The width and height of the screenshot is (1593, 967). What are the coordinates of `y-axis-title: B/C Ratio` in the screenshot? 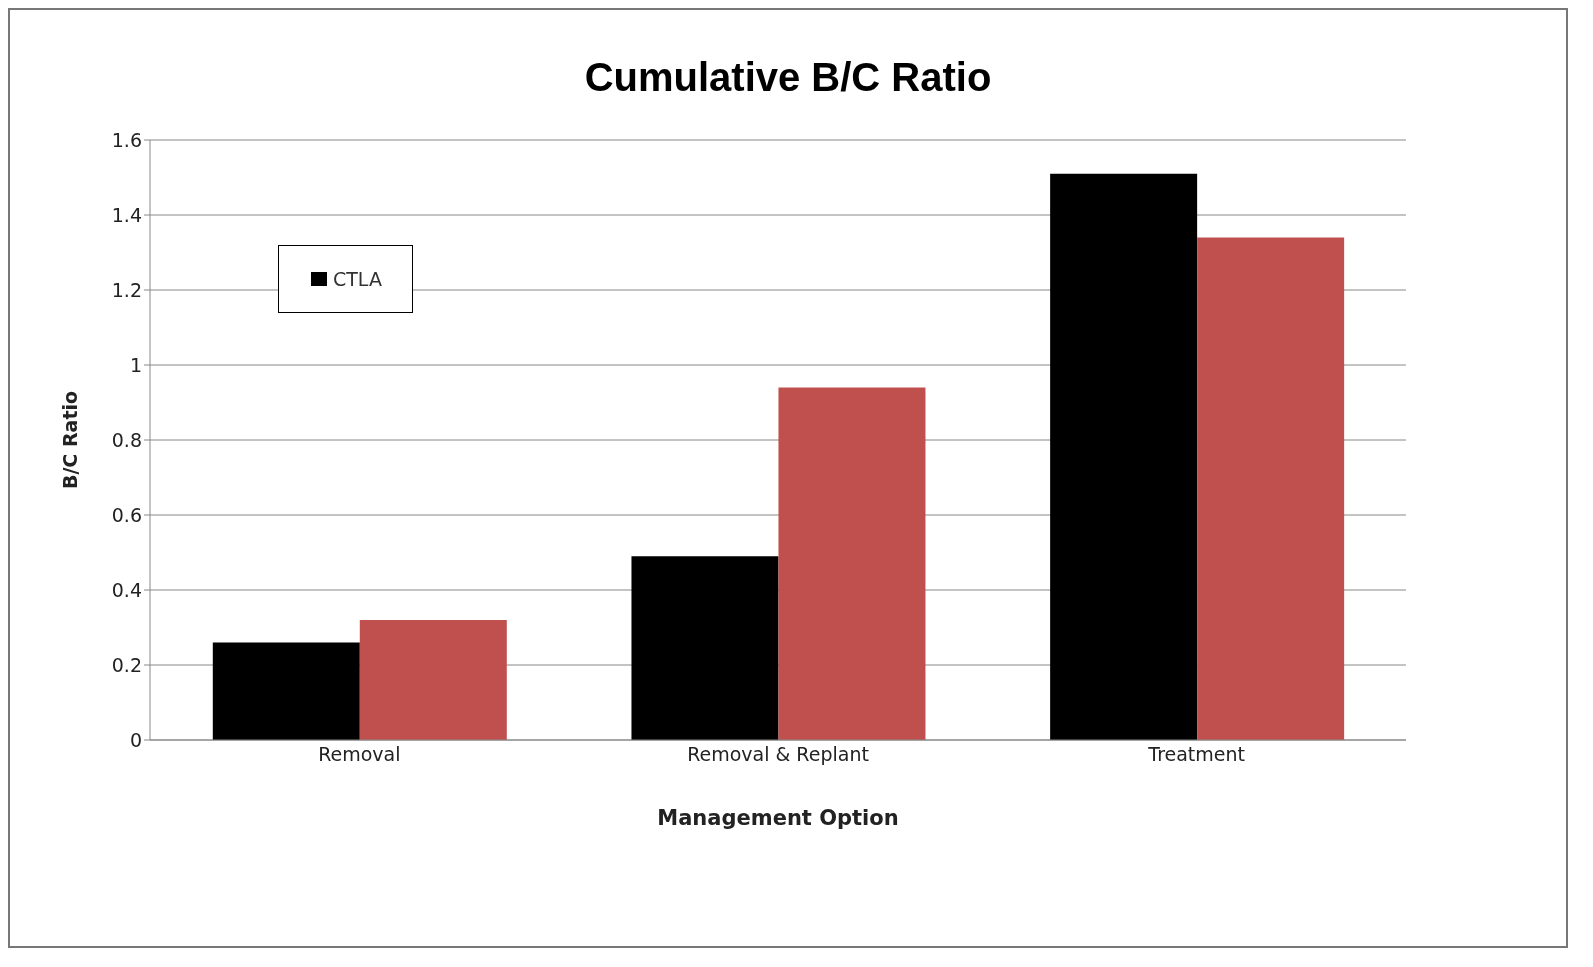 It's located at (69, 440).